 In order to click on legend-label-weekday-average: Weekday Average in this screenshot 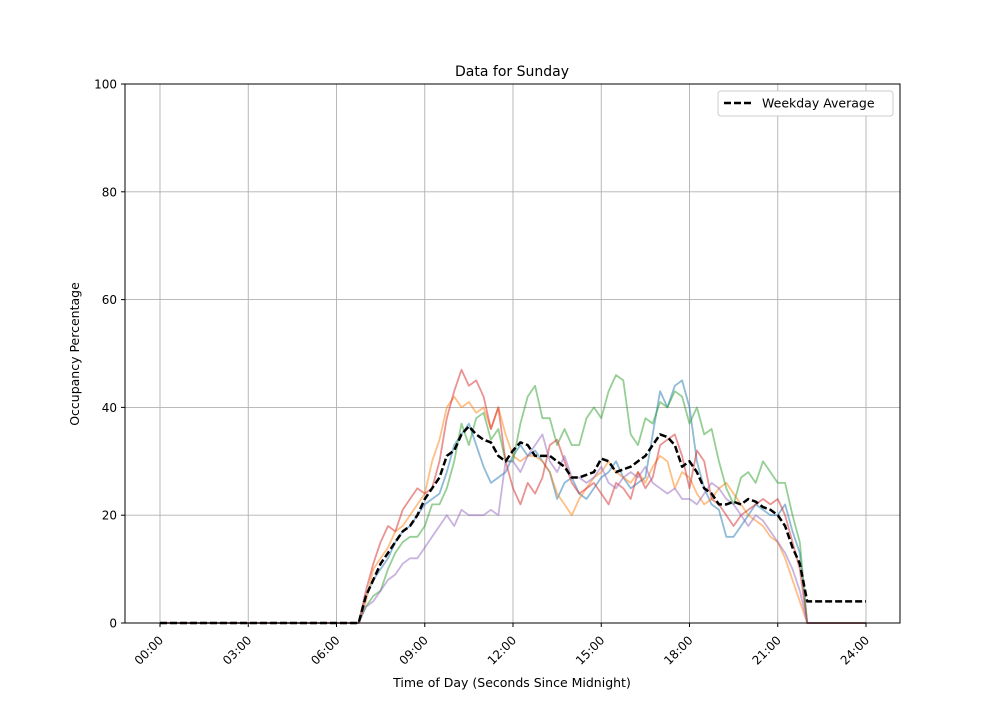, I will do `click(818, 103)`.